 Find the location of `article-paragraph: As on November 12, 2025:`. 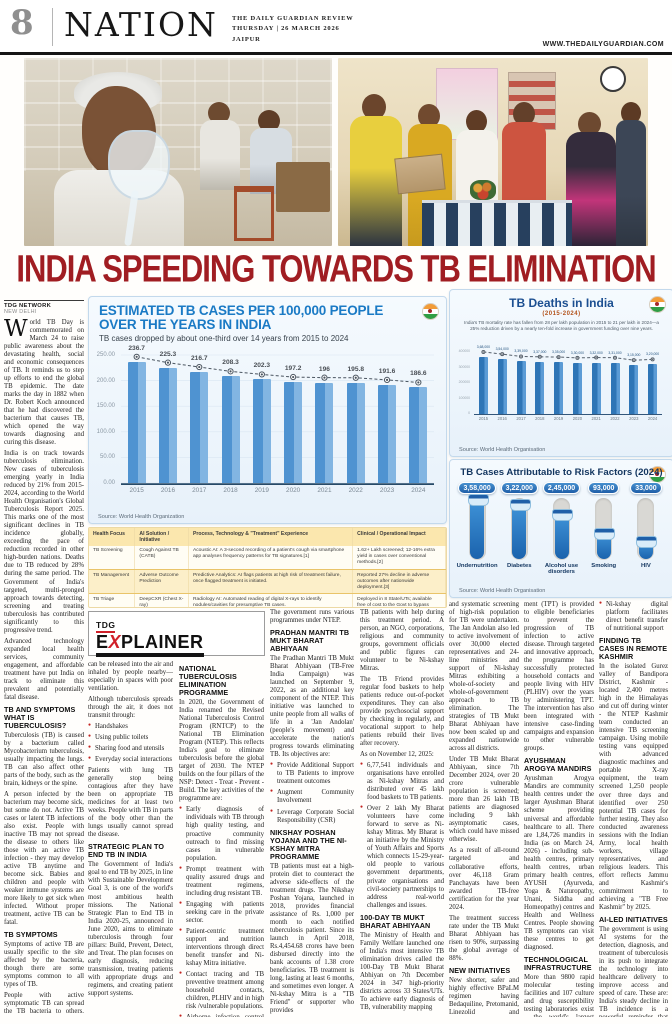

article-paragraph: As on November 12, 2025: is located at coordinates (397, 755).